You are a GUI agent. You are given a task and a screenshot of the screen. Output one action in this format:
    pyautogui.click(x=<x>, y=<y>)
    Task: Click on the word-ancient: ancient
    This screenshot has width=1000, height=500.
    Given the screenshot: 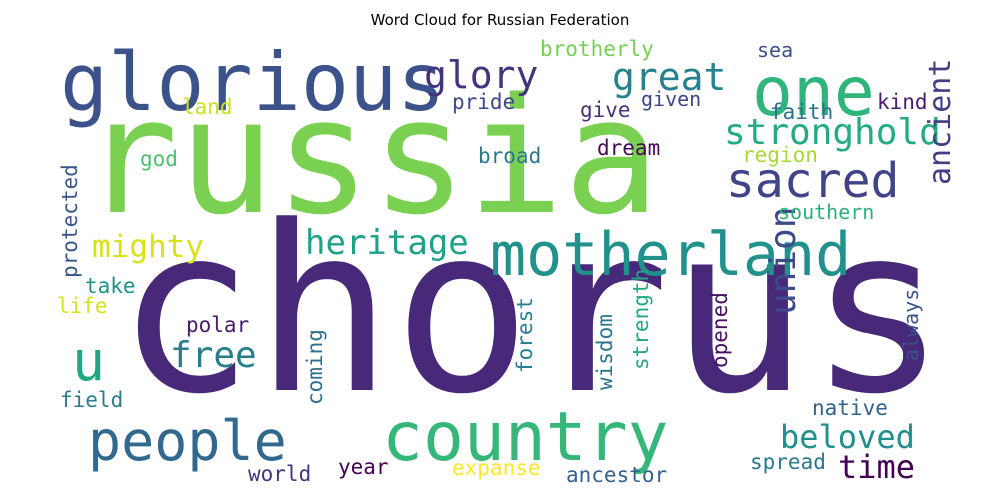 What is the action you would take?
    pyautogui.click(x=940, y=122)
    